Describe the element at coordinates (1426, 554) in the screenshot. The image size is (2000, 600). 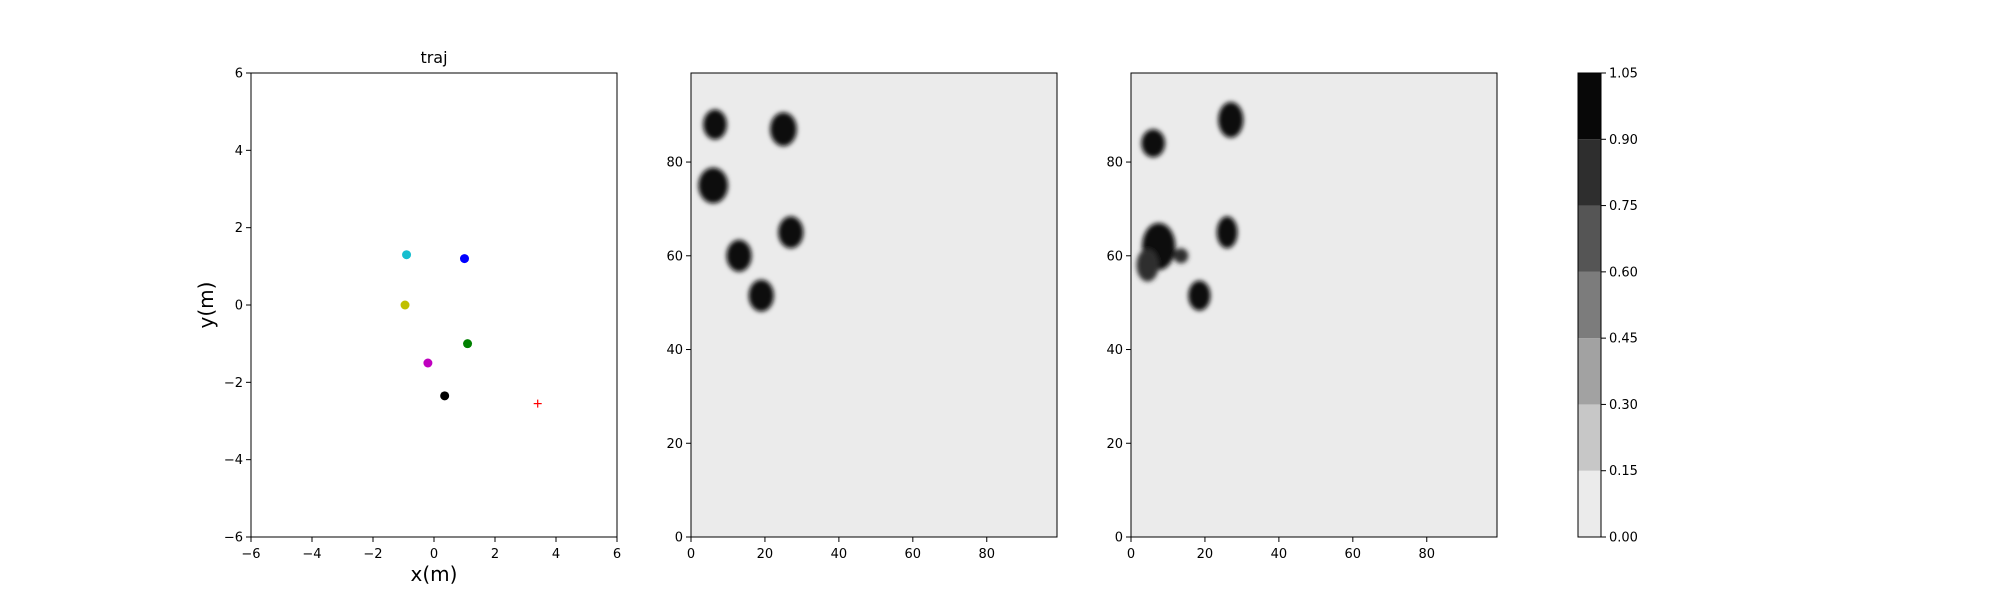
I see `heatmap-2-xtick-label: 80` at that location.